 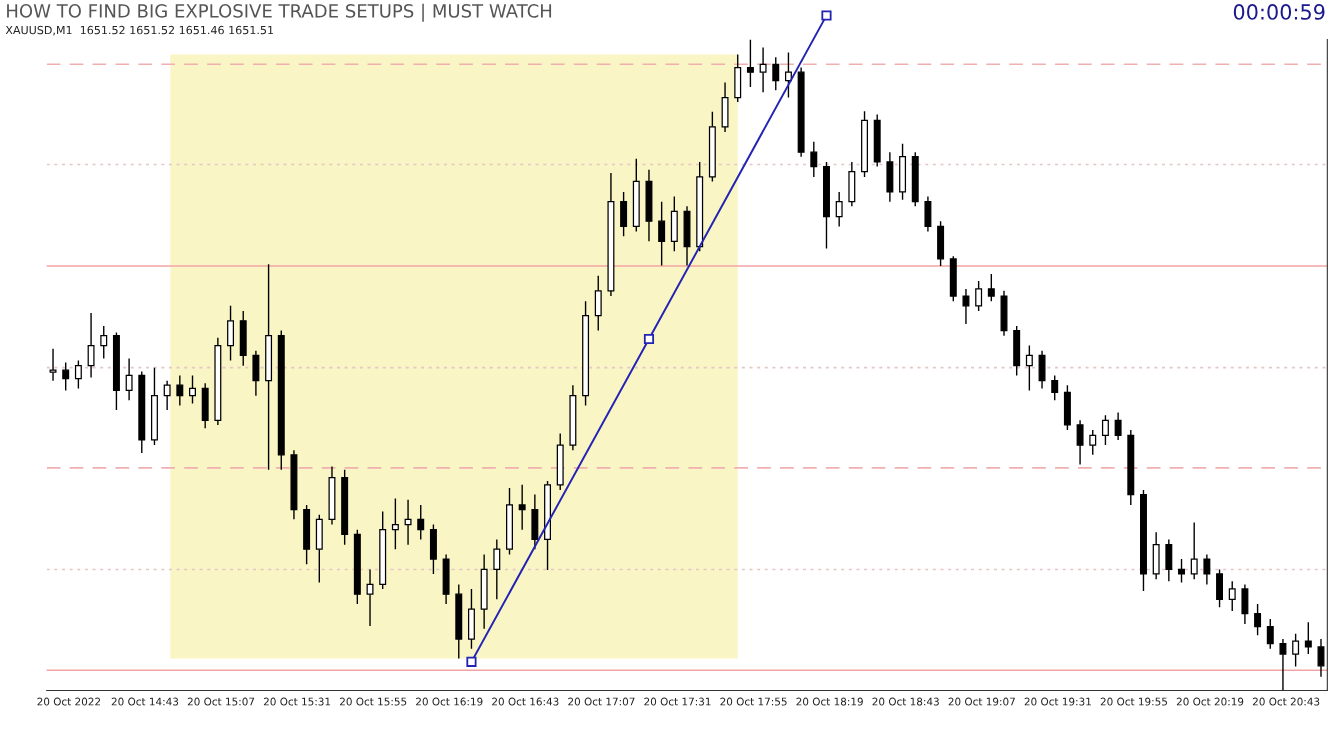 I want to click on chart-title: HOW TO FIND BIG EXPLOSIVE TRADE SETUPS | MUST WATCH, so click(x=279, y=12).